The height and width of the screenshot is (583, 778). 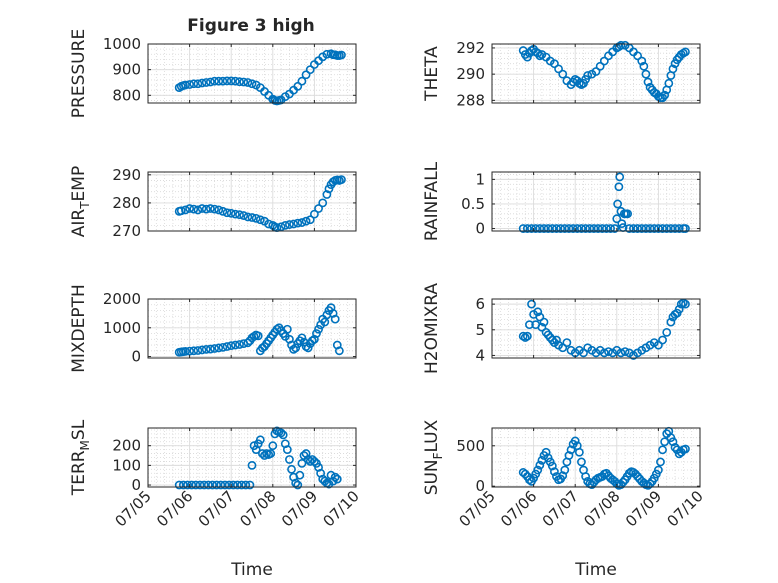 I want to click on axes-background, so click(x=596, y=201).